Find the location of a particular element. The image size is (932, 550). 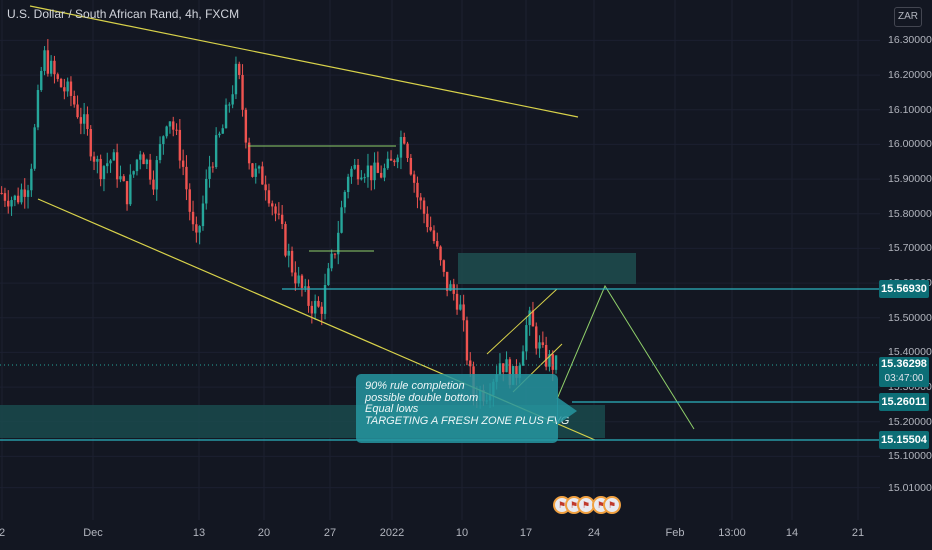

x-tick-label: 2022 is located at coordinates (392, 533).